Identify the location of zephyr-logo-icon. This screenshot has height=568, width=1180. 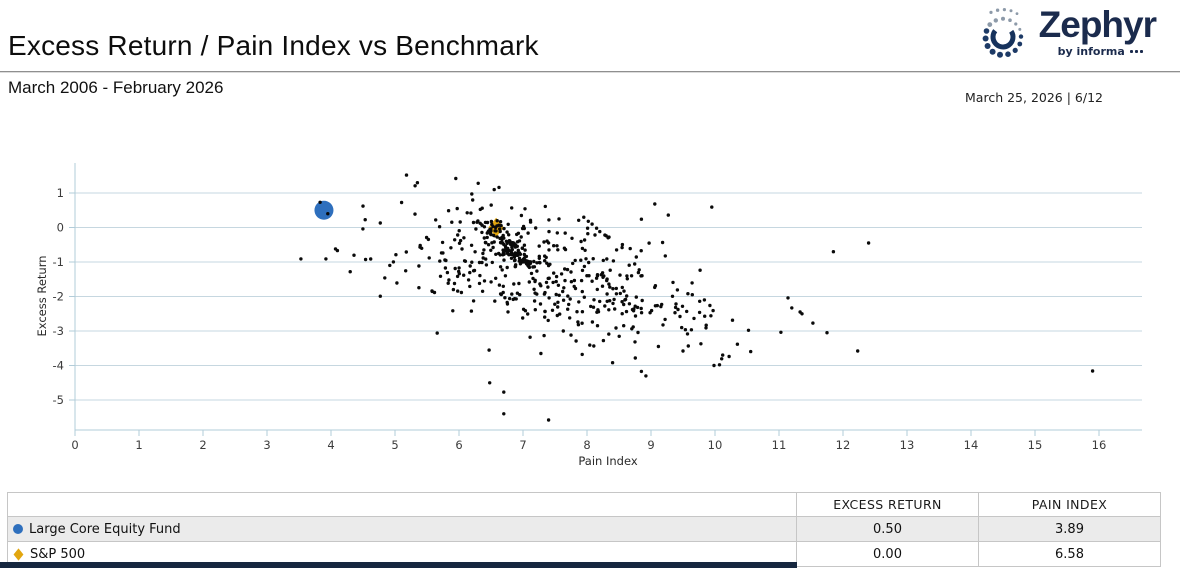
(1002, 33).